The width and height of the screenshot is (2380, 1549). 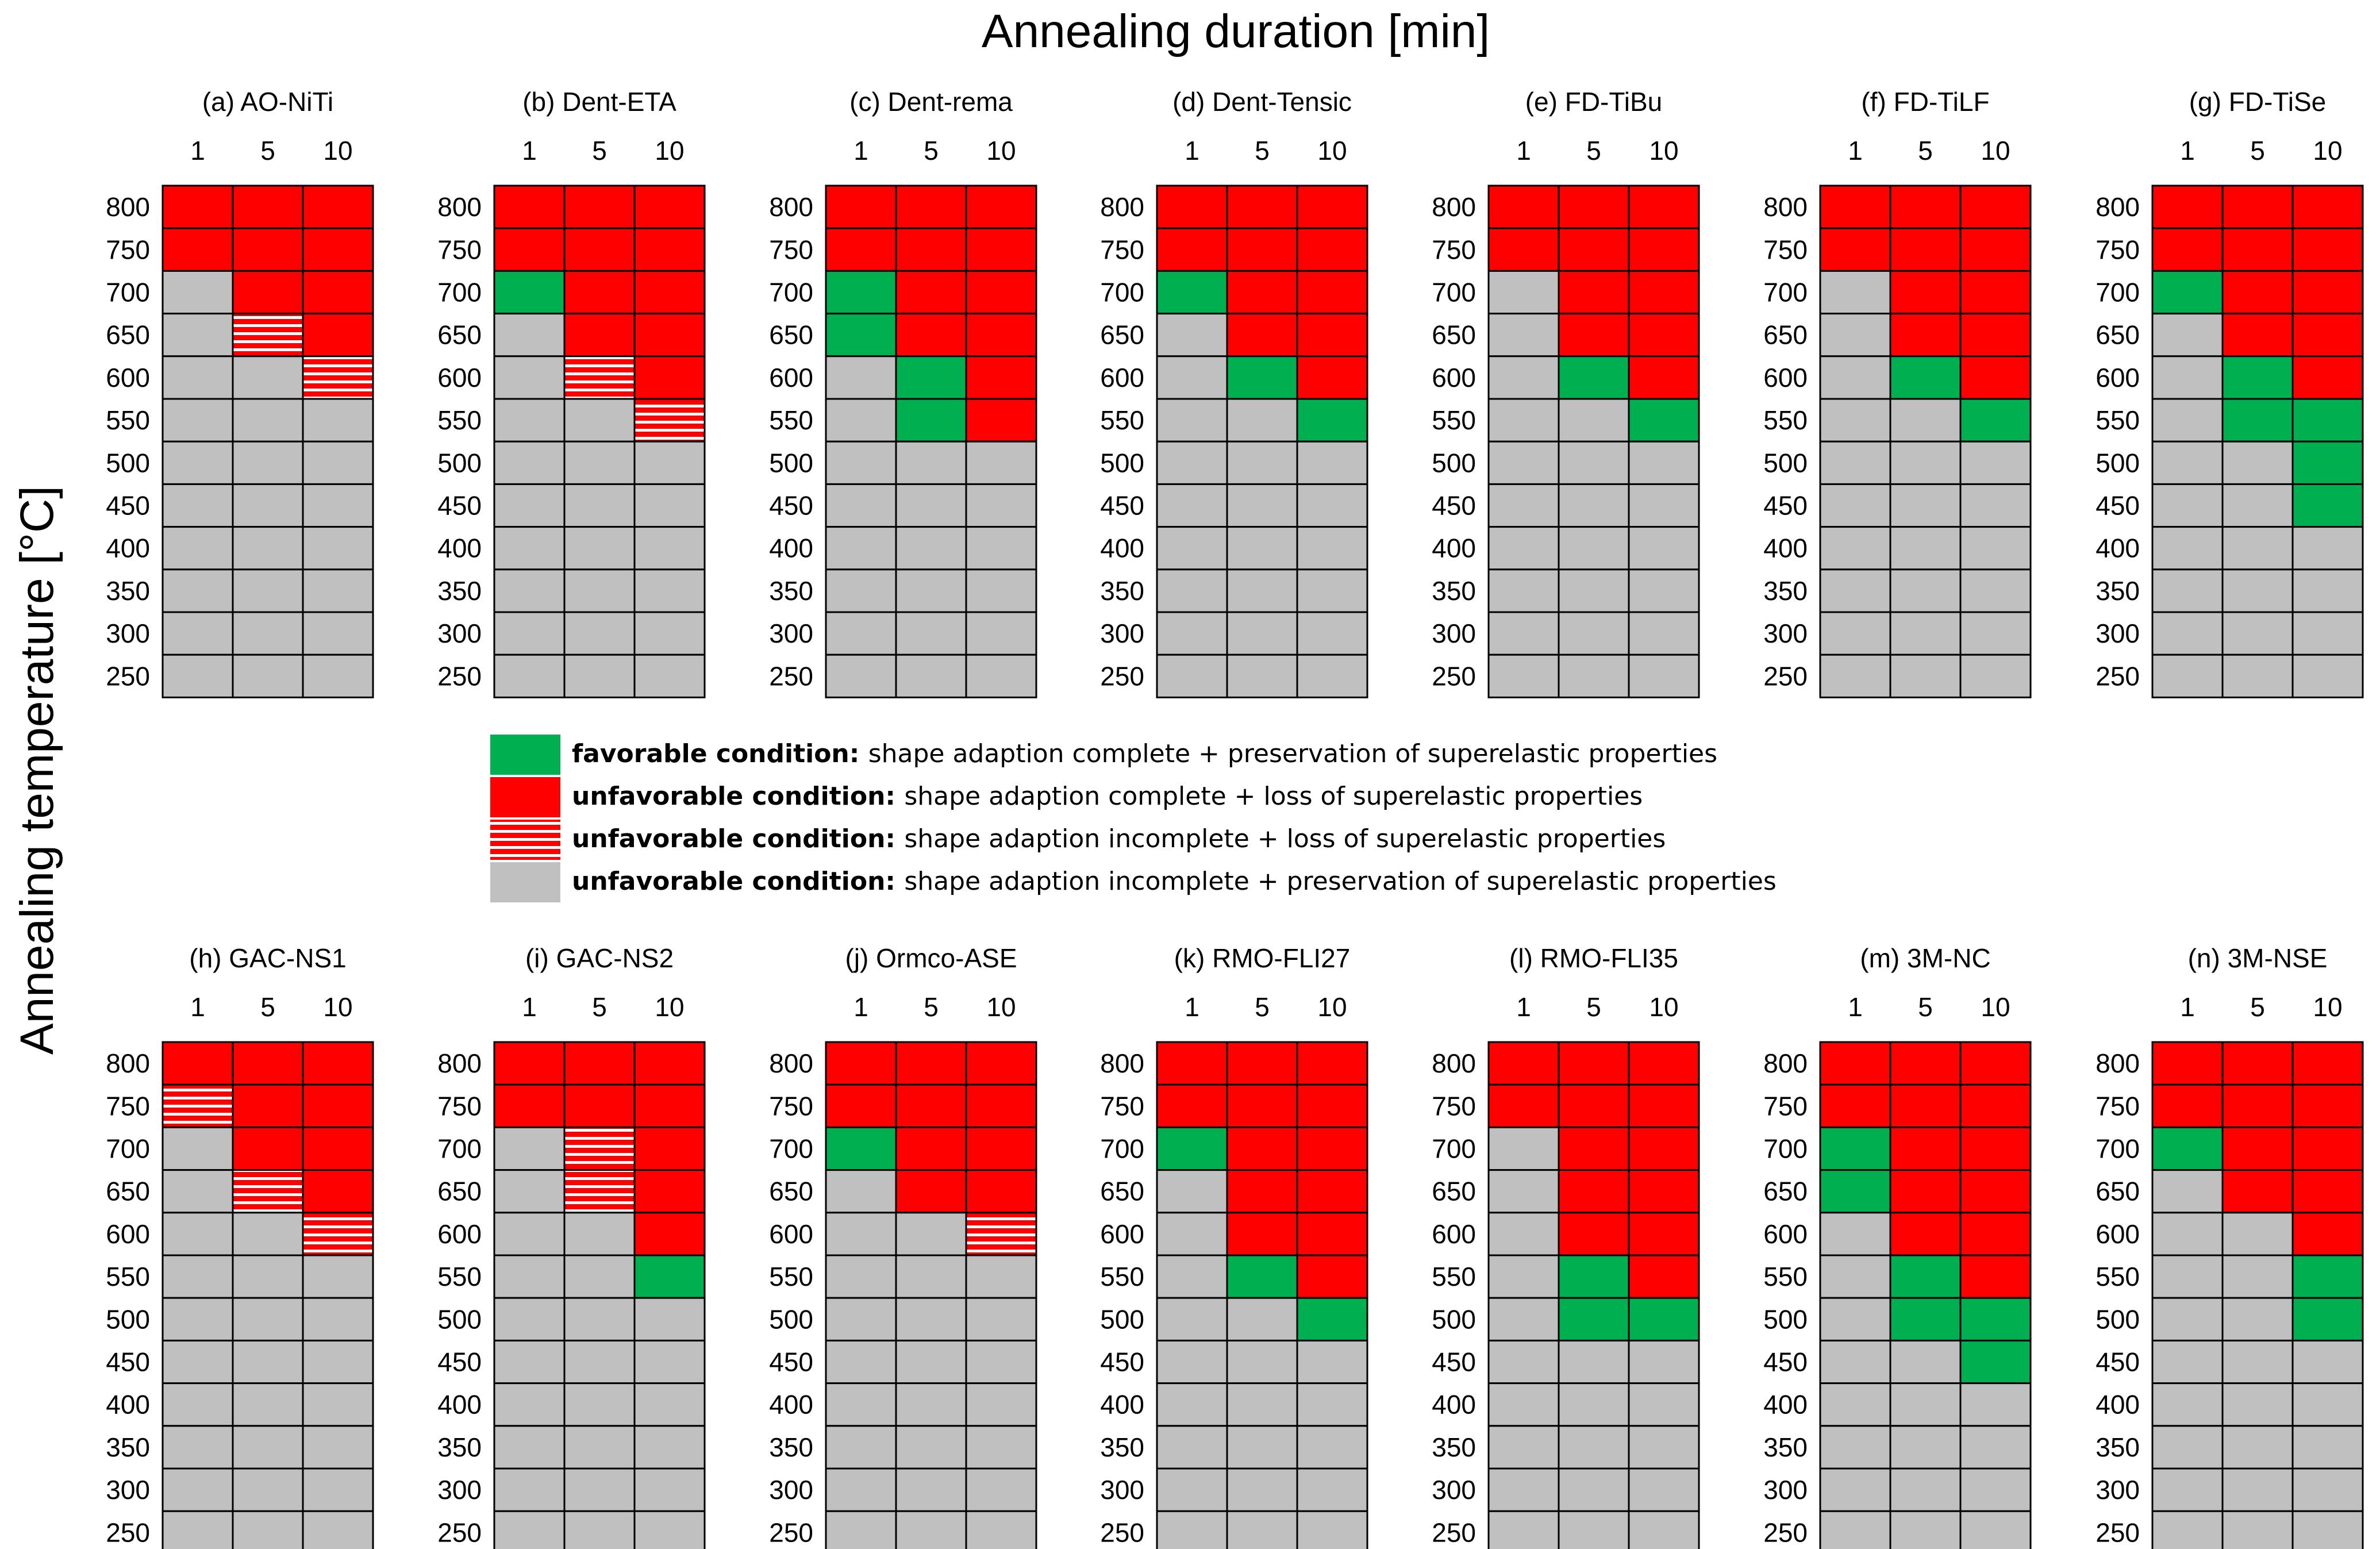 I want to click on y-tick-label: 350, so click(x=128, y=1447).